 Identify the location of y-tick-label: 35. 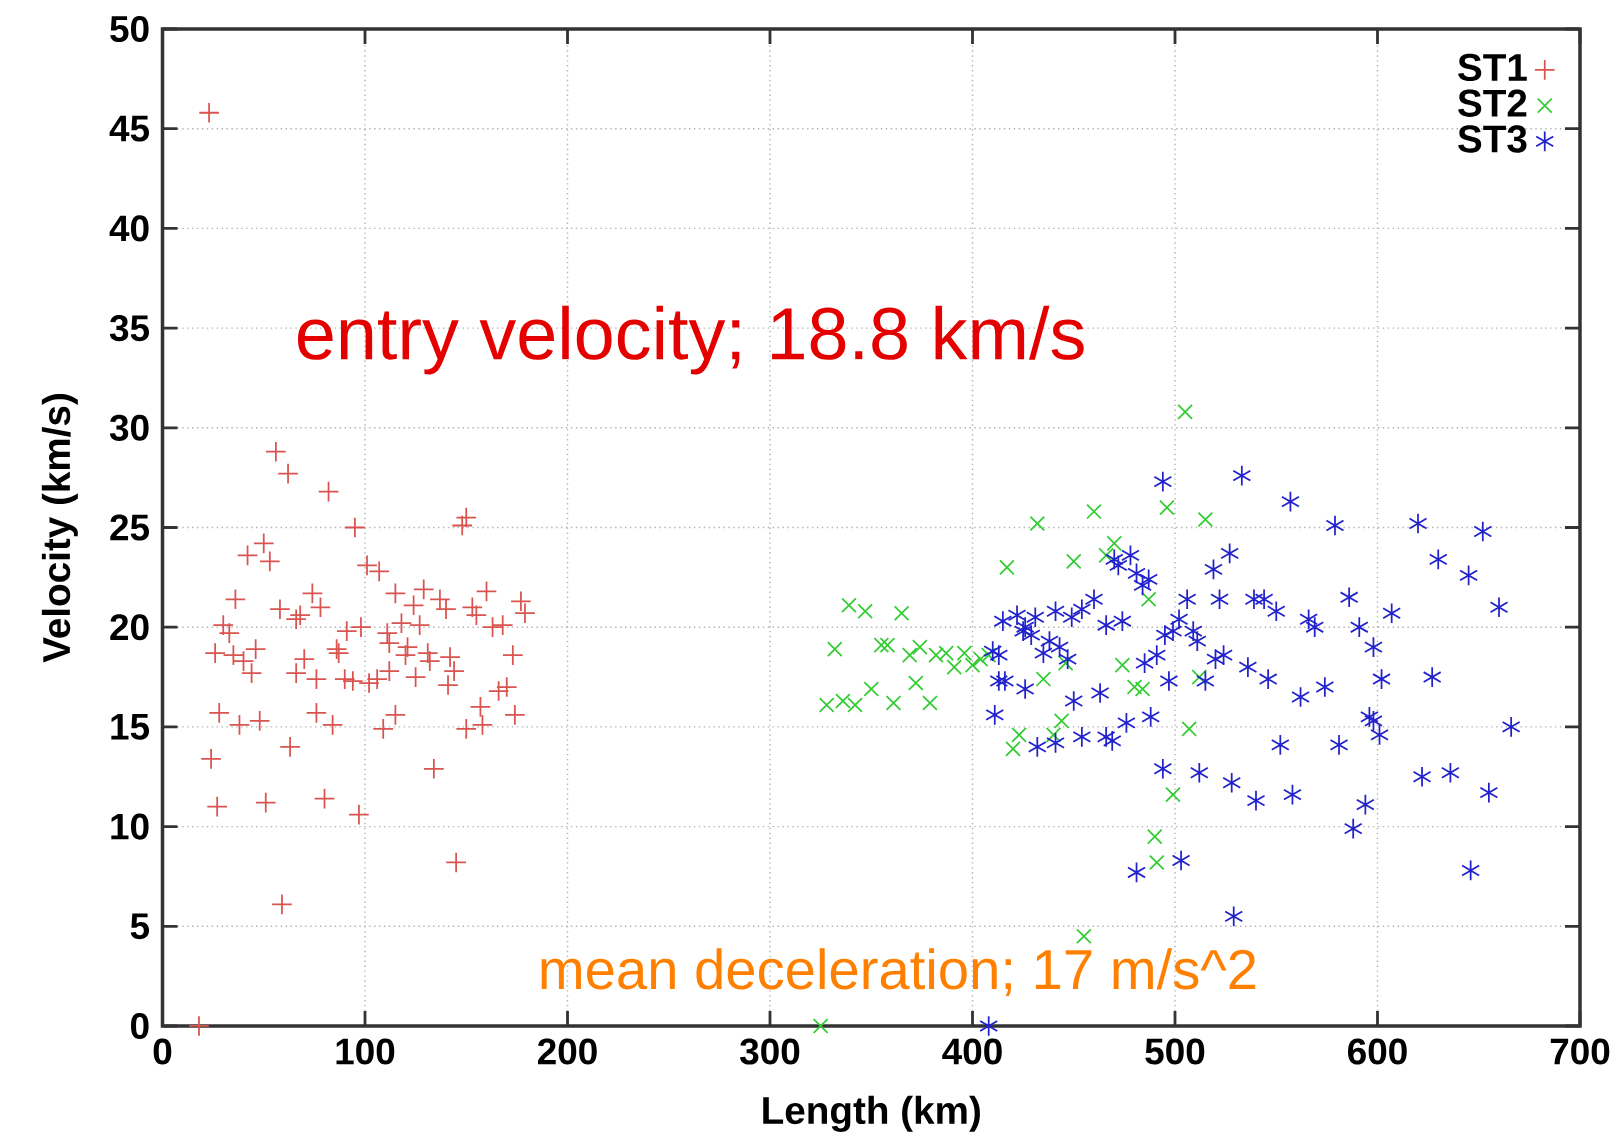
(129, 328).